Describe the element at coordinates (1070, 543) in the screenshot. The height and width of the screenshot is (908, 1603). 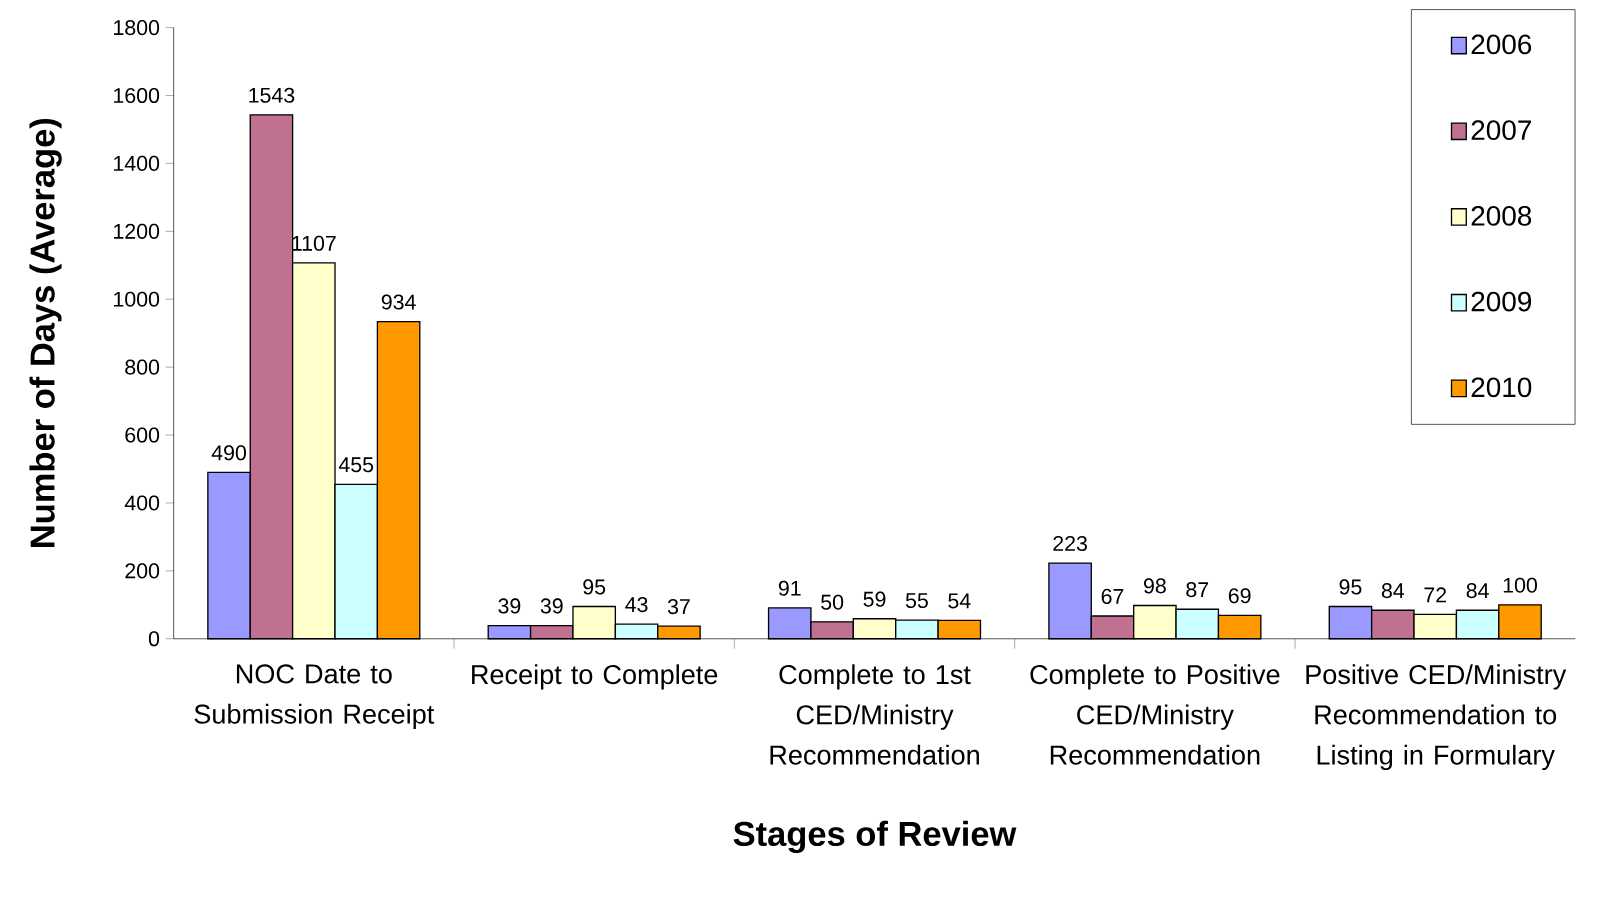
I see `data-label: 223` at that location.